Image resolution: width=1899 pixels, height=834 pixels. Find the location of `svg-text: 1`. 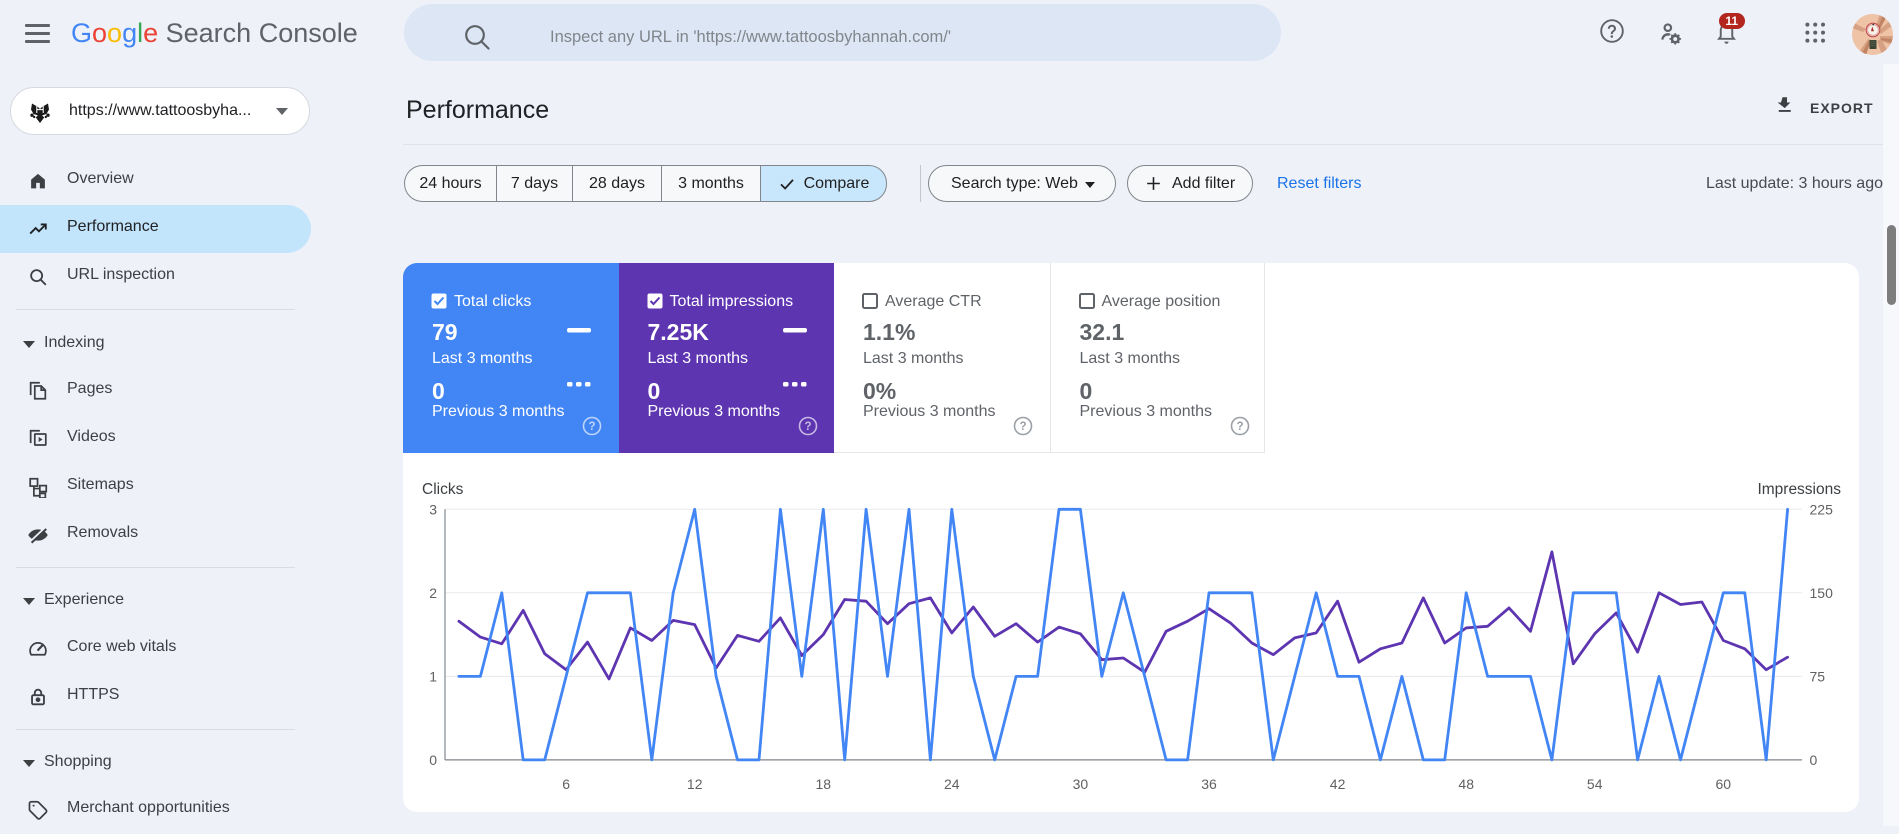

svg-text: 1 is located at coordinates (433, 676).